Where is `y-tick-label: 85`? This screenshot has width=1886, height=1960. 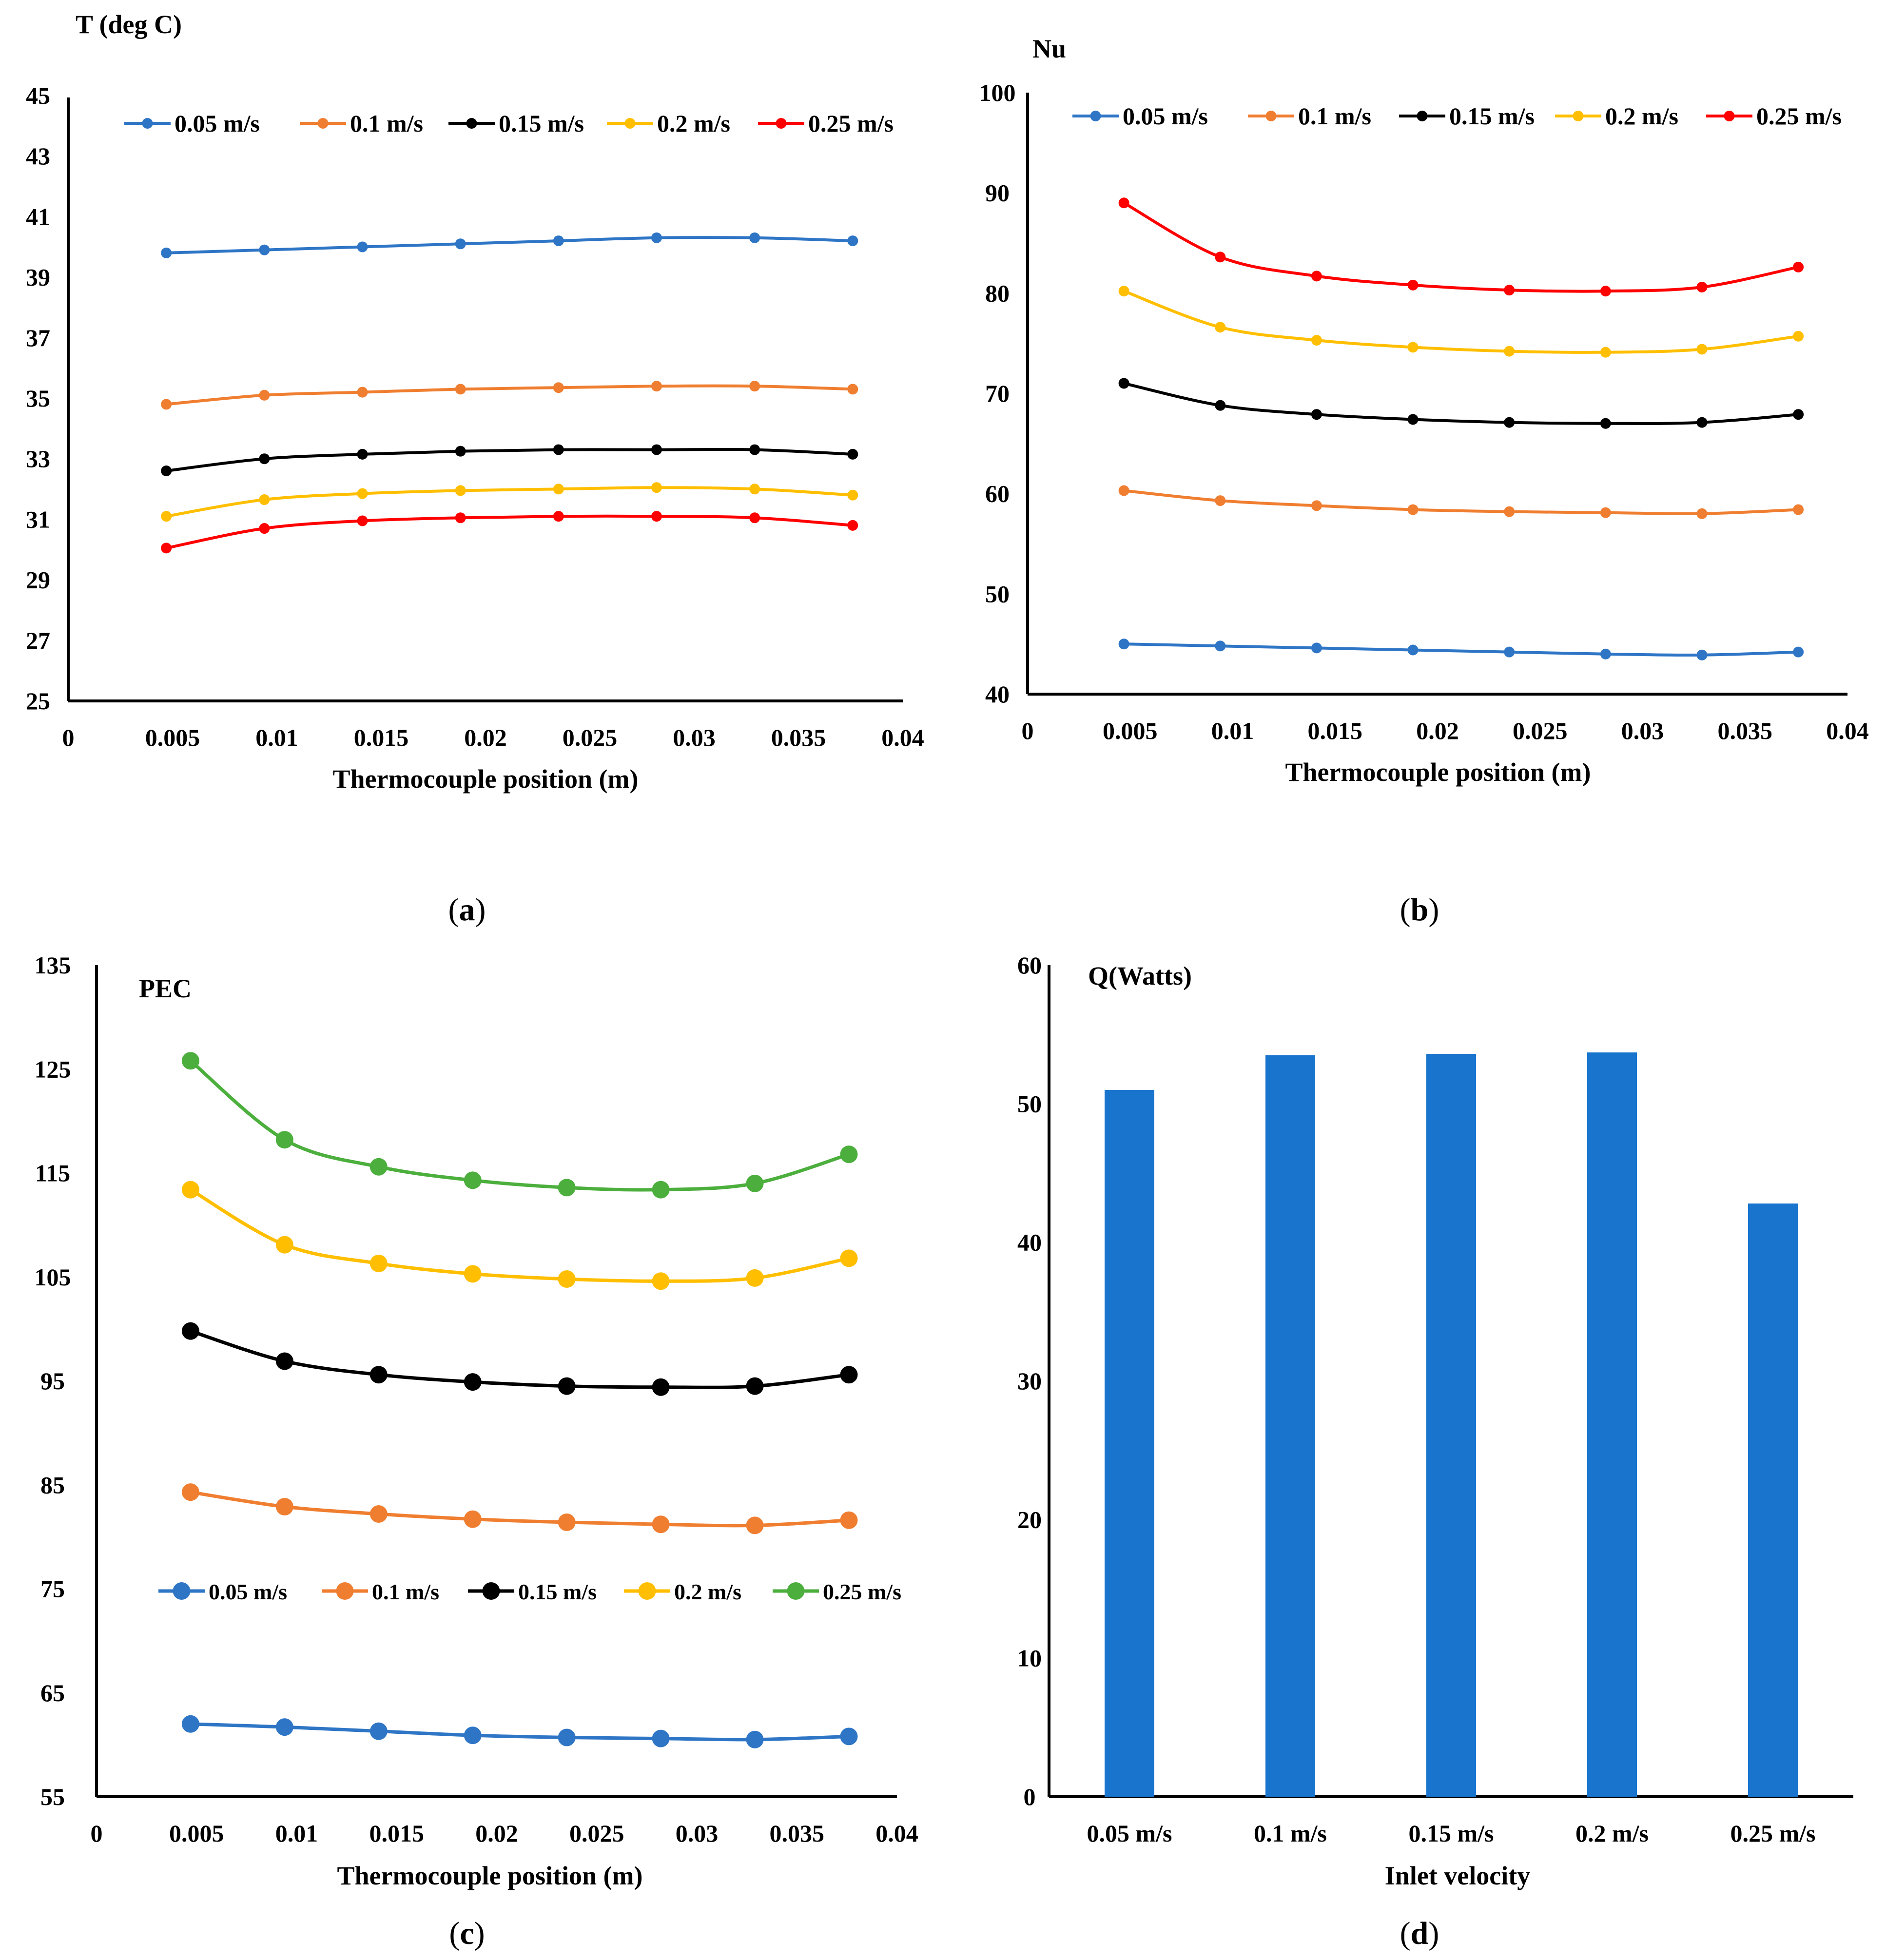
y-tick-label: 85 is located at coordinates (52, 1485).